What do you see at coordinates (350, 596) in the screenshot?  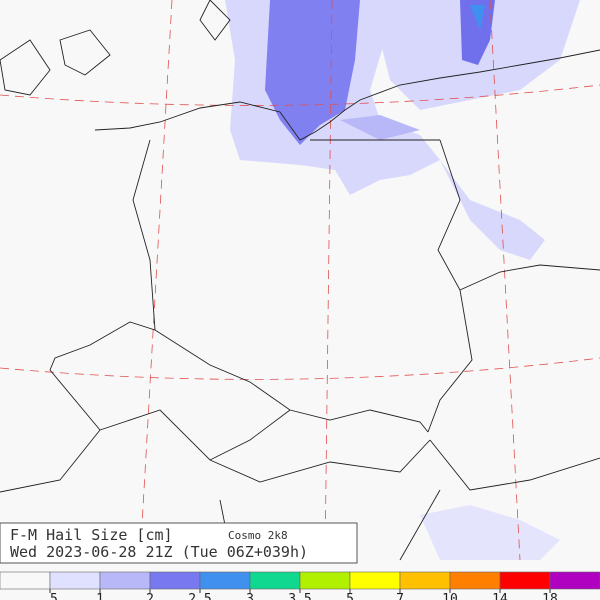 I see `colorbar-label: 5` at bounding box center [350, 596].